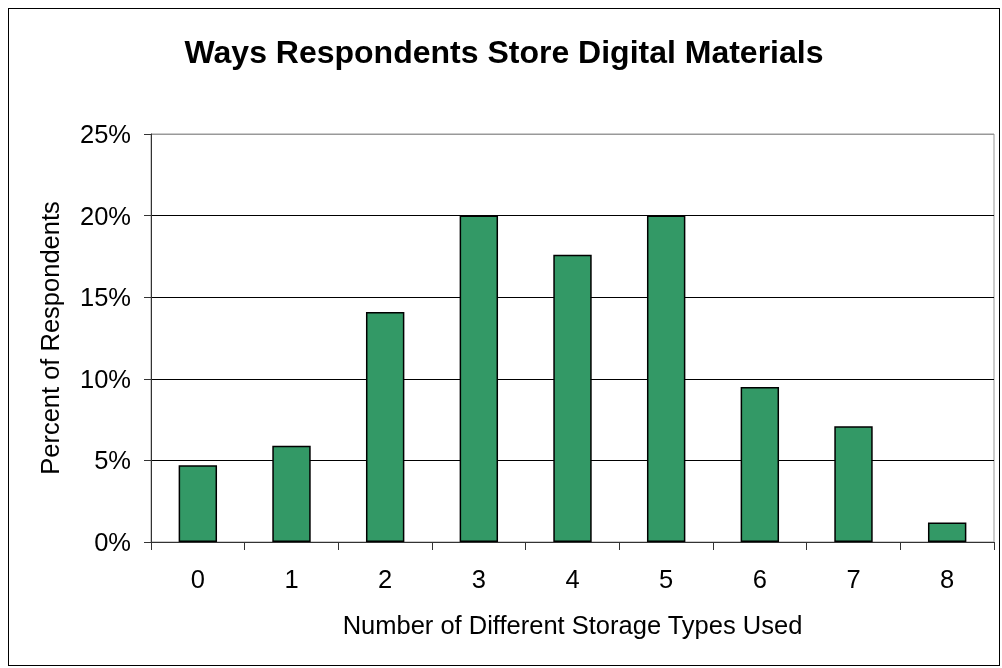  Describe the element at coordinates (947, 579) in the screenshot. I see `x-tick-label: 8` at that location.